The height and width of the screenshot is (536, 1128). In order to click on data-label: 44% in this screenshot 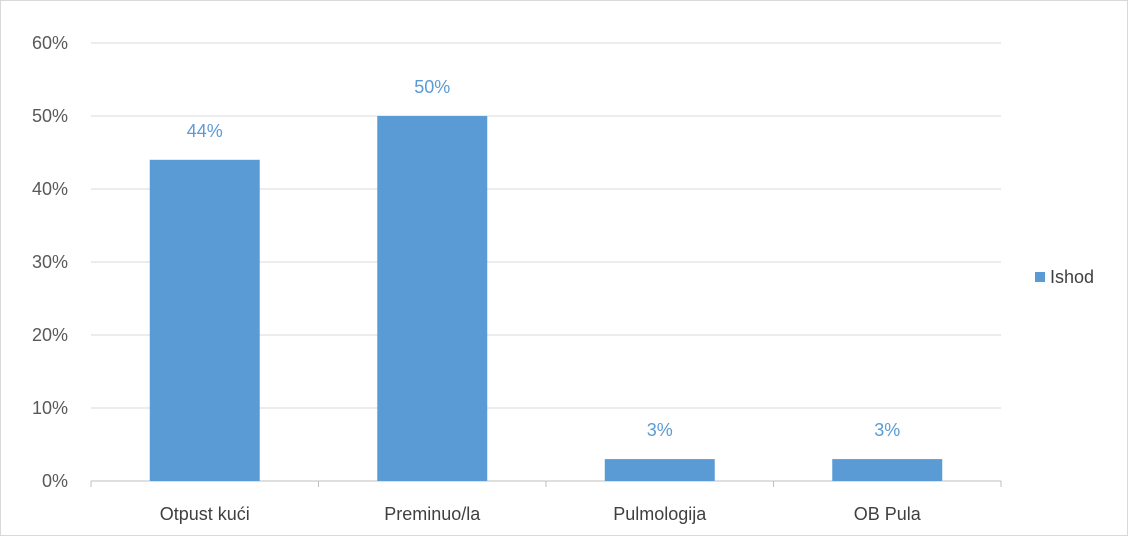, I will do `click(205, 131)`.